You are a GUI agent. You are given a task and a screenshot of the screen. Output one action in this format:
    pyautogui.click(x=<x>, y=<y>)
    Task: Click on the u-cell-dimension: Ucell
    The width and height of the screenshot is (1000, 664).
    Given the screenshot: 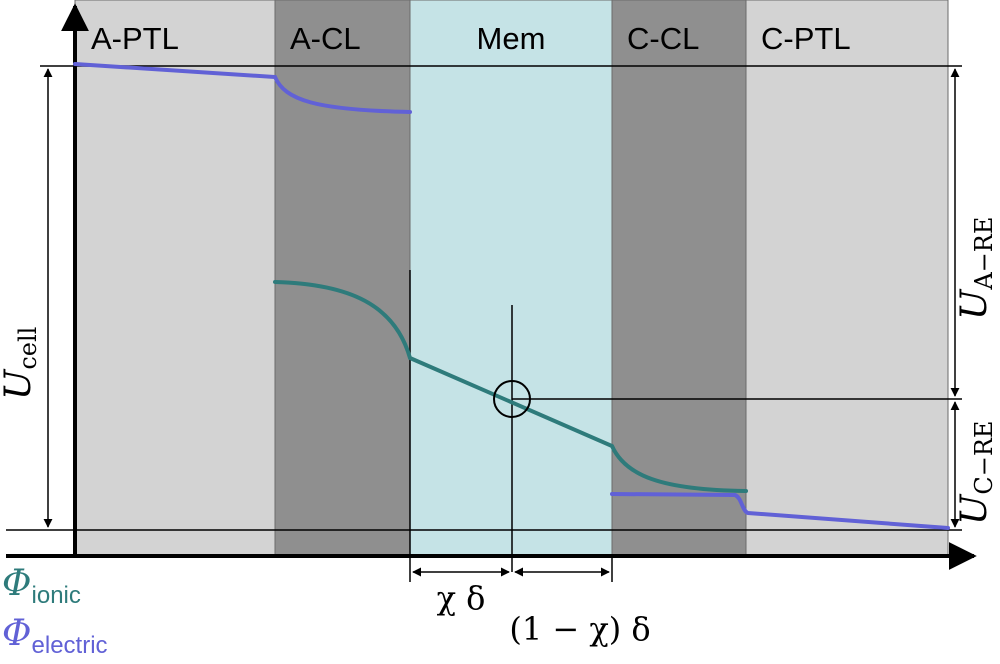 What is the action you would take?
    pyautogui.click(x=26, y=298)
    